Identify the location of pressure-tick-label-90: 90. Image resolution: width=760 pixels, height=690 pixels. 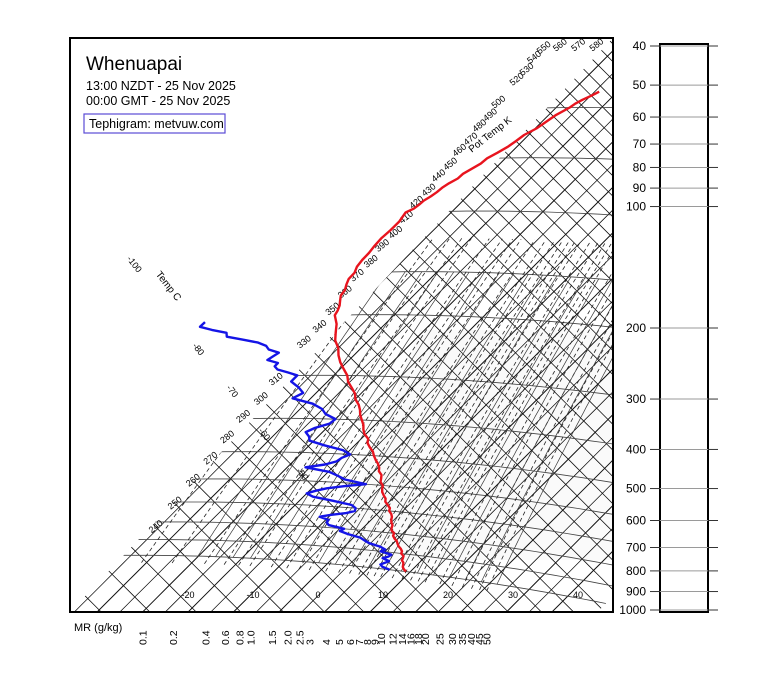
(640, 188).